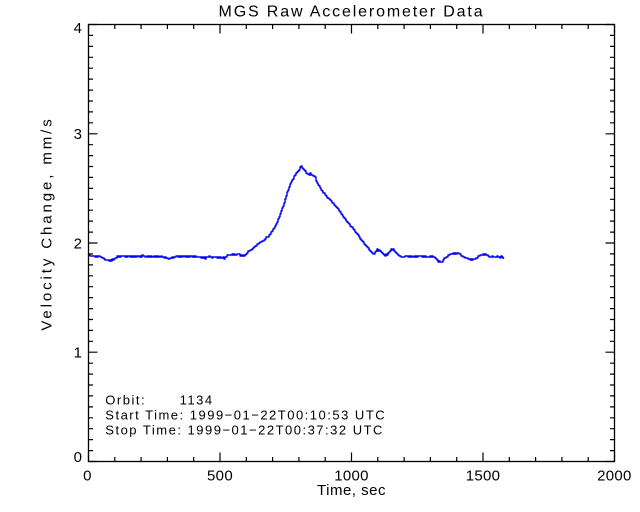  Describe the element at coordinates (78, 353) in the screenshot. I see `svg-text: 1` at that location.